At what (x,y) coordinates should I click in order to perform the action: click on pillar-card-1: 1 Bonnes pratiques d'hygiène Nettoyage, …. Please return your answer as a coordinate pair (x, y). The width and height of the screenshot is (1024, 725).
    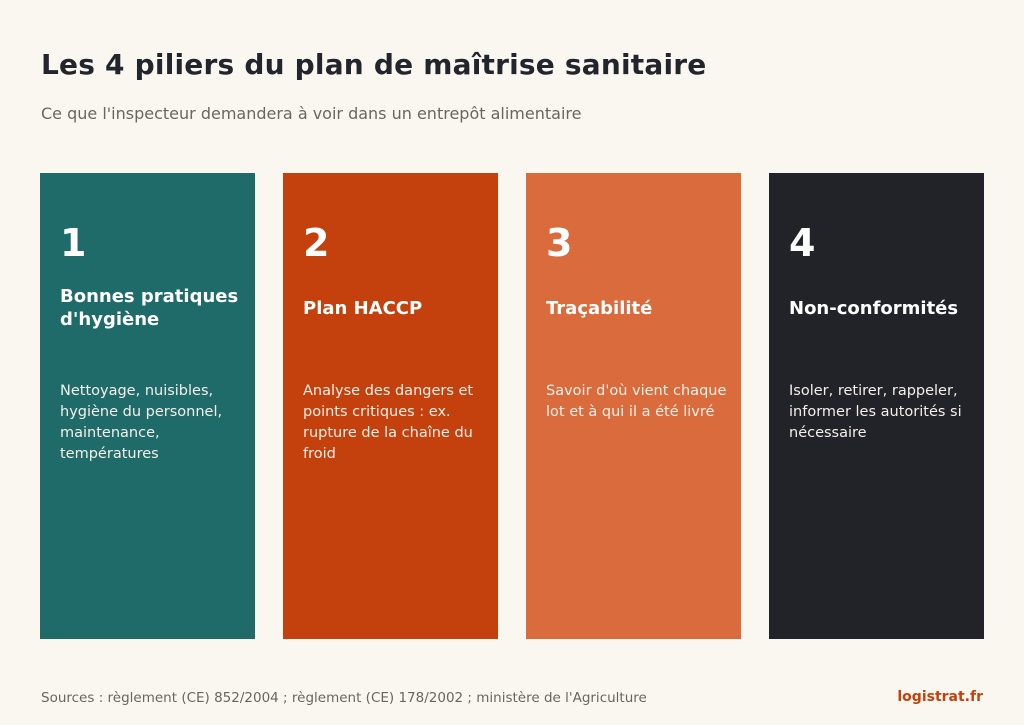
    Looking at the image, I should click on (147, 406).